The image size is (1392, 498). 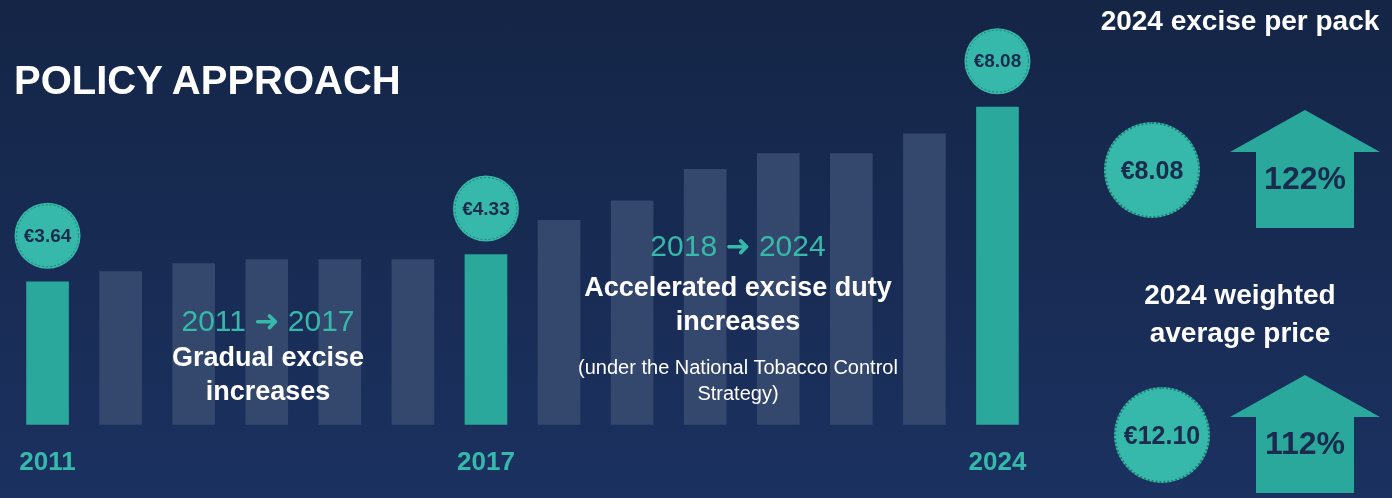 I want to click on text: €8.08, so click(x=1152, y=170).